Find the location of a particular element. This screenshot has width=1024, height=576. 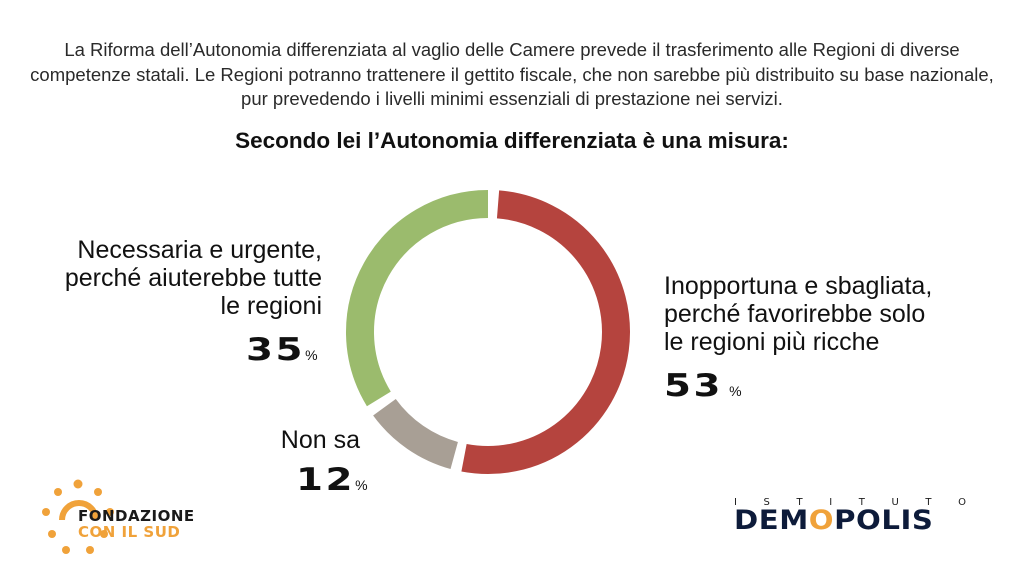

demopolis-accent-letter: O is located at coordinates (821, 520).